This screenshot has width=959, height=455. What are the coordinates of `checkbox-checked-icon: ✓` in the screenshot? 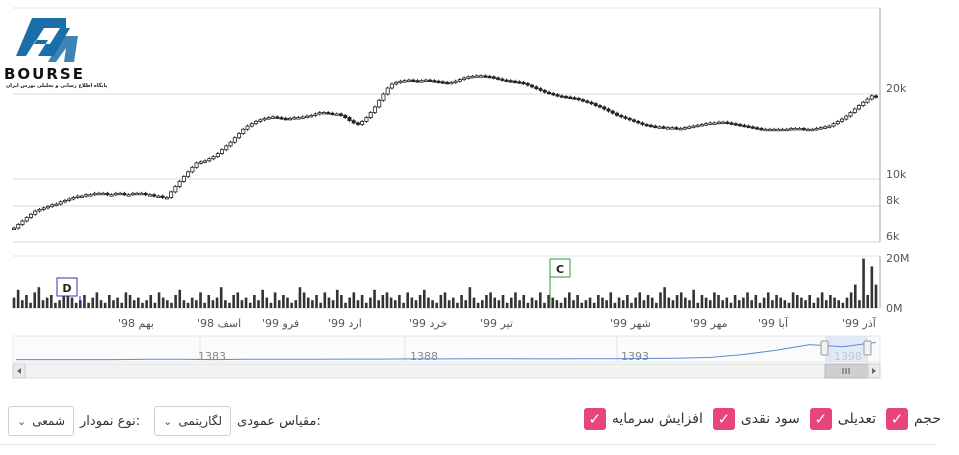 It's located at (896, 419).